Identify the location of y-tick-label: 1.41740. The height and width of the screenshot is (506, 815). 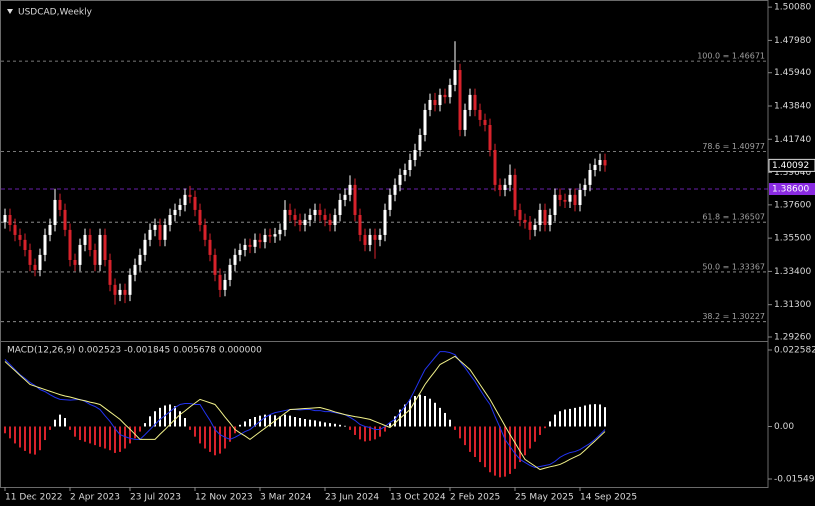
(792, 140).